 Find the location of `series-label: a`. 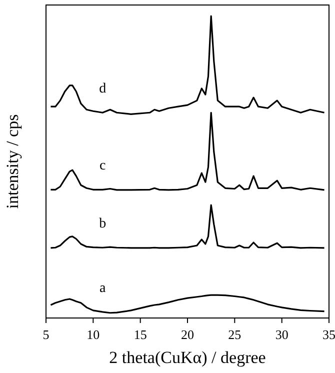

series-label: a is located at coordinates (102, 288).